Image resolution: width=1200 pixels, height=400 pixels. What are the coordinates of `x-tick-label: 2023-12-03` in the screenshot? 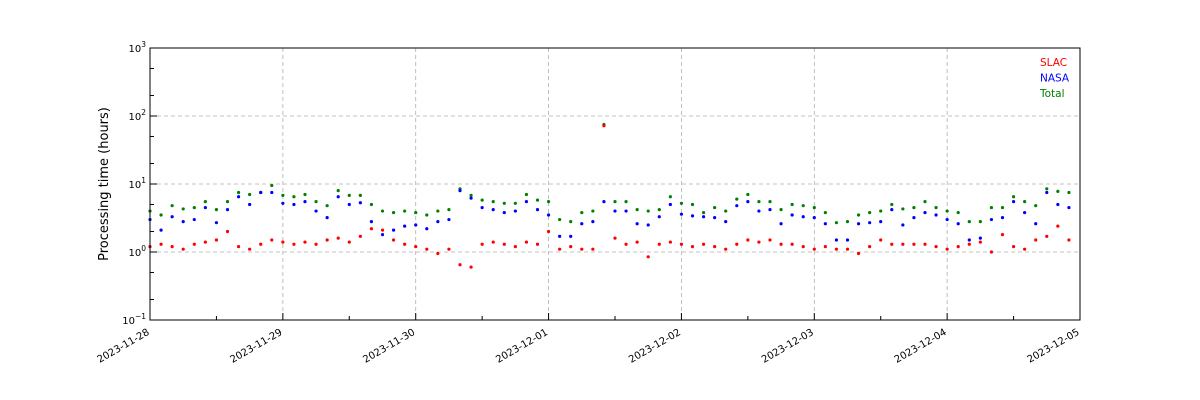 It's located at (788, 346).